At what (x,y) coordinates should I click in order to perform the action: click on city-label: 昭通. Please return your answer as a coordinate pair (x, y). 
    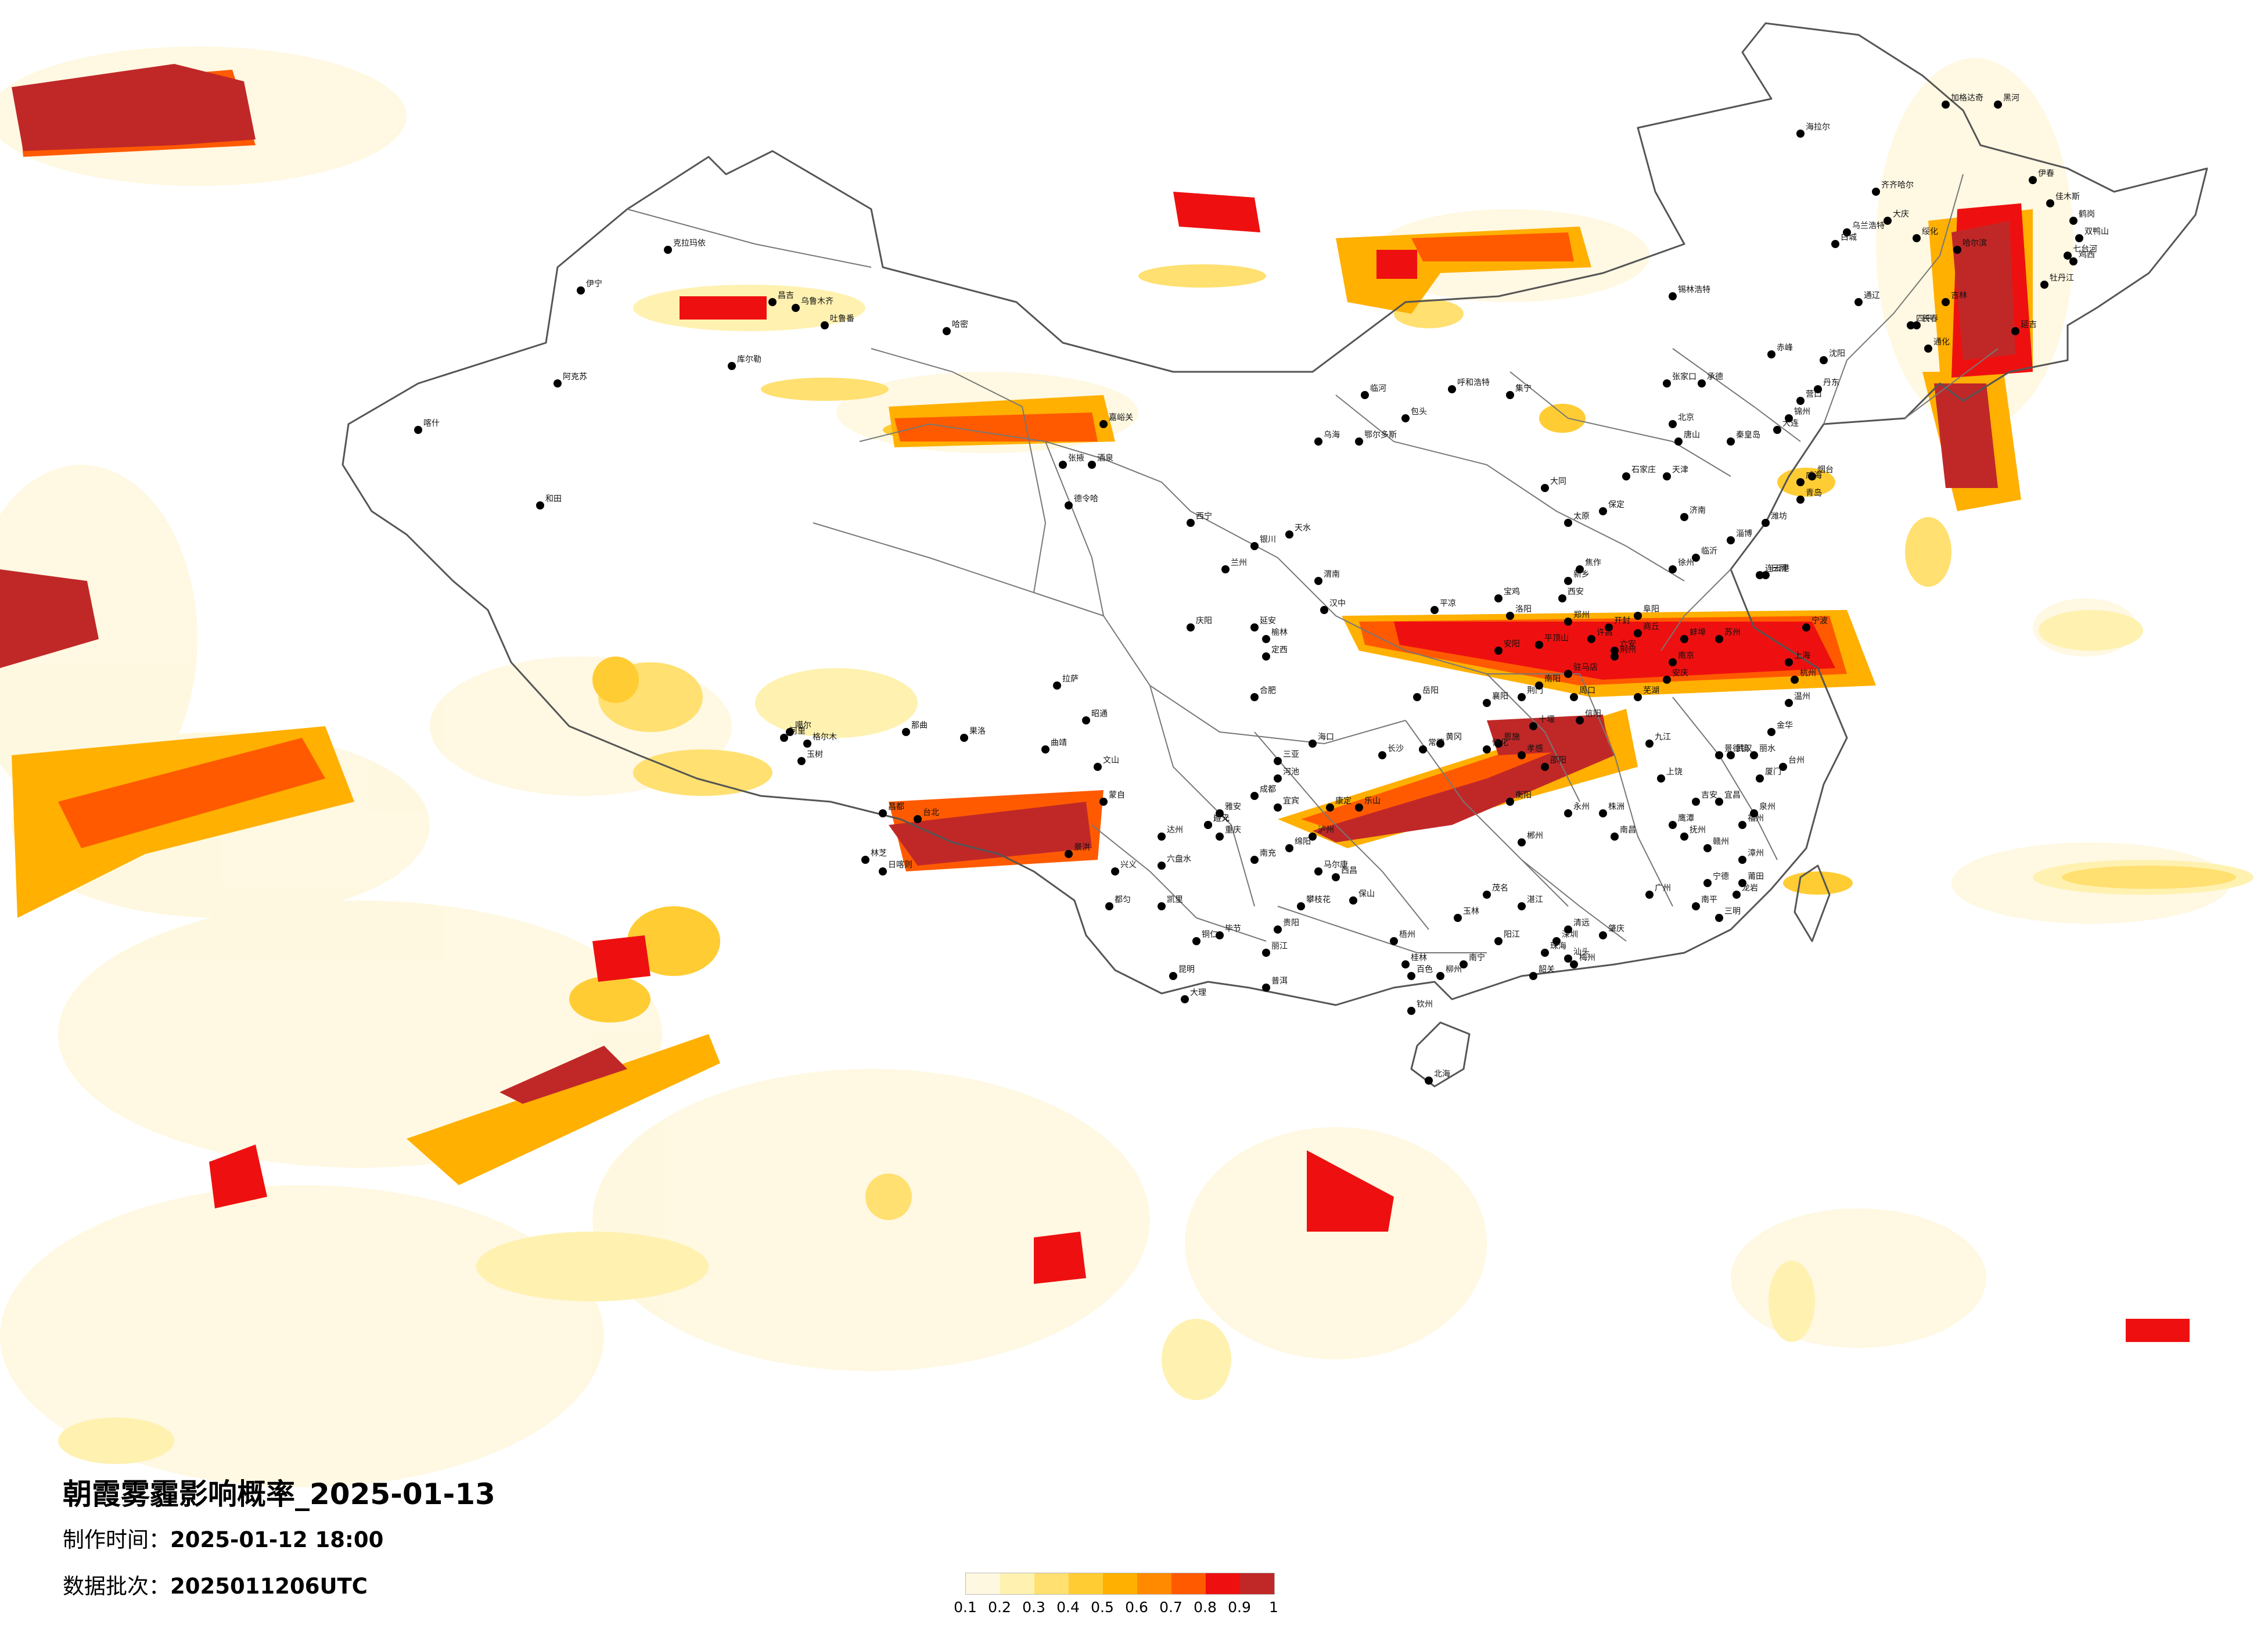
    Looking at the image, I should click on (1099, 714).